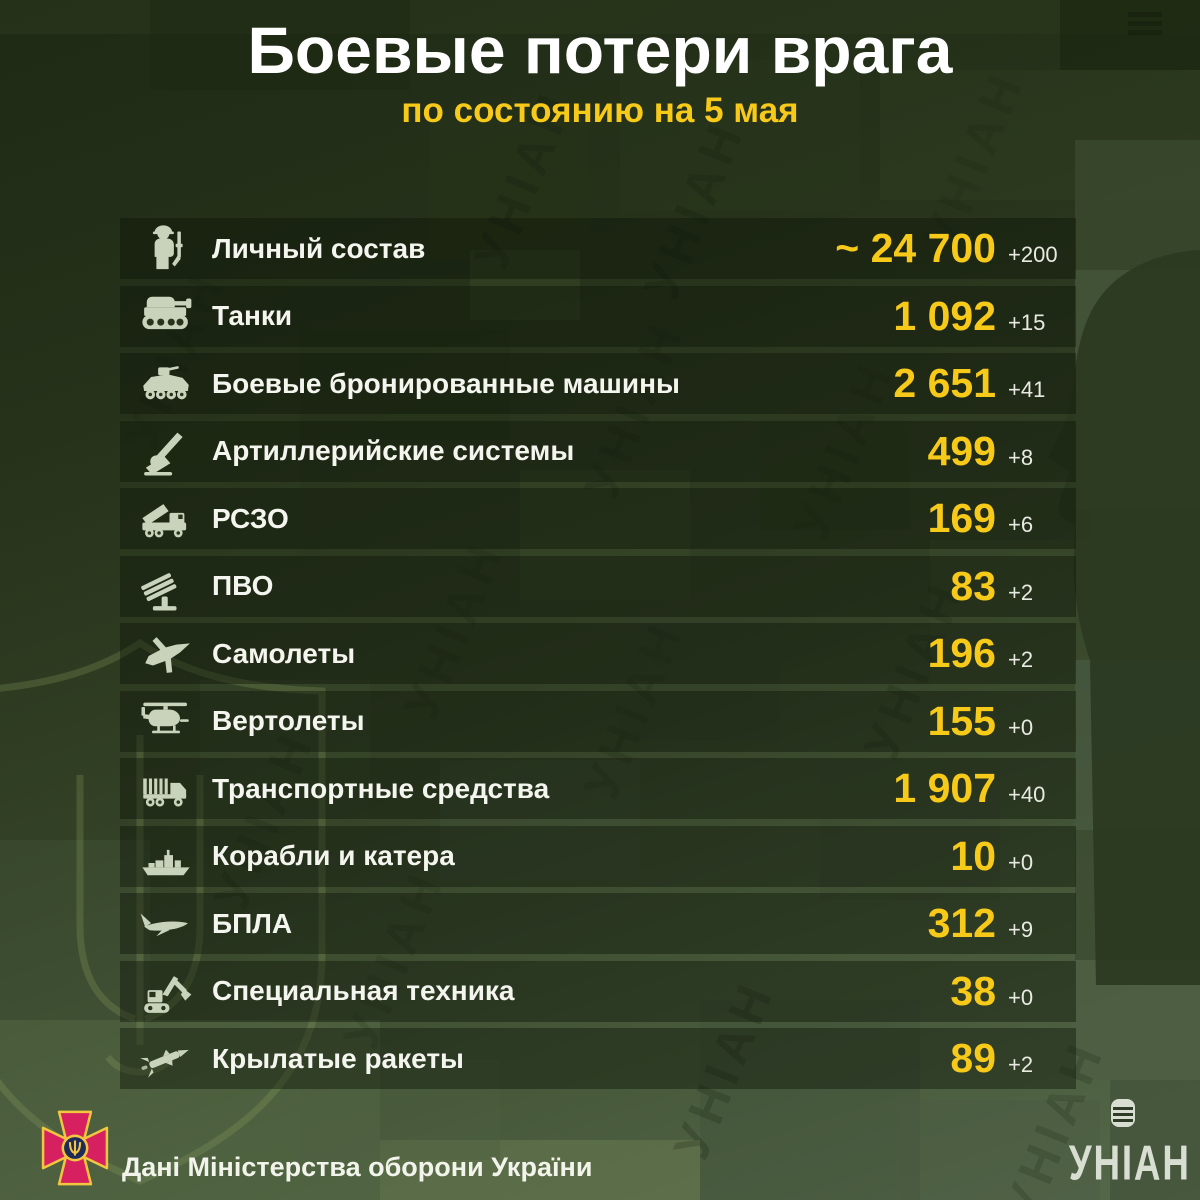  I want to click on page-title: Боевые потери врага, so click(600, 50).